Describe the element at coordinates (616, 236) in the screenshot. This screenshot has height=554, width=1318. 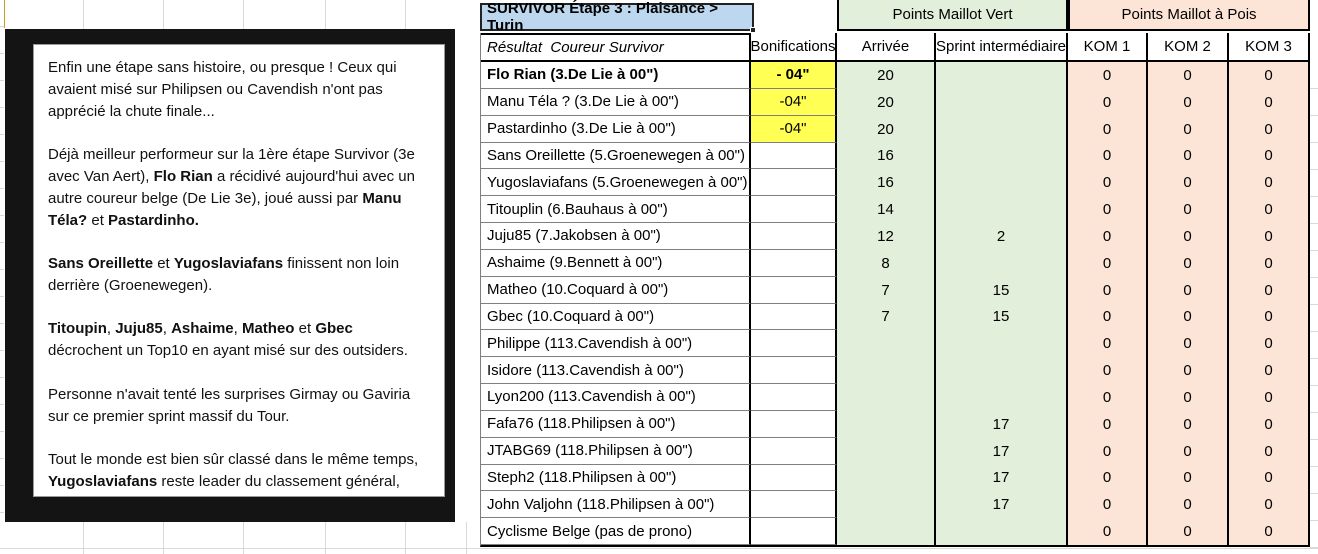
I see `cell-name: Juju85 (7.Jakobsen à 00")` at that location.